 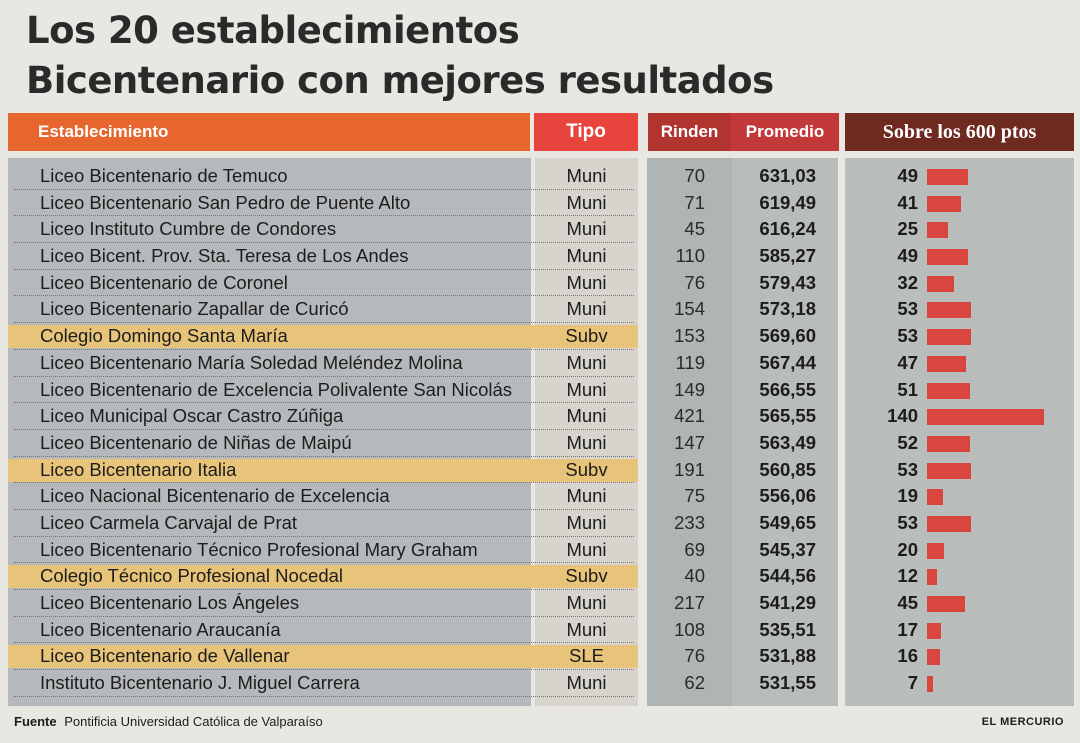 What do you see at coordinates (192, 576) in the screenshot?
I see `cell-establecimiento: Colegio Técnico Profesional Nocedal` at bounding box center [192, 576].